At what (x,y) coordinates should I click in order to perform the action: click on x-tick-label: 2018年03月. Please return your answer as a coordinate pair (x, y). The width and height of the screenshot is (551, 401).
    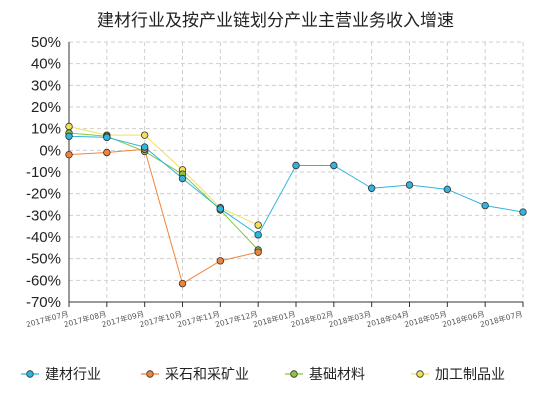
    Looking at the image, I should click on (349, 318).